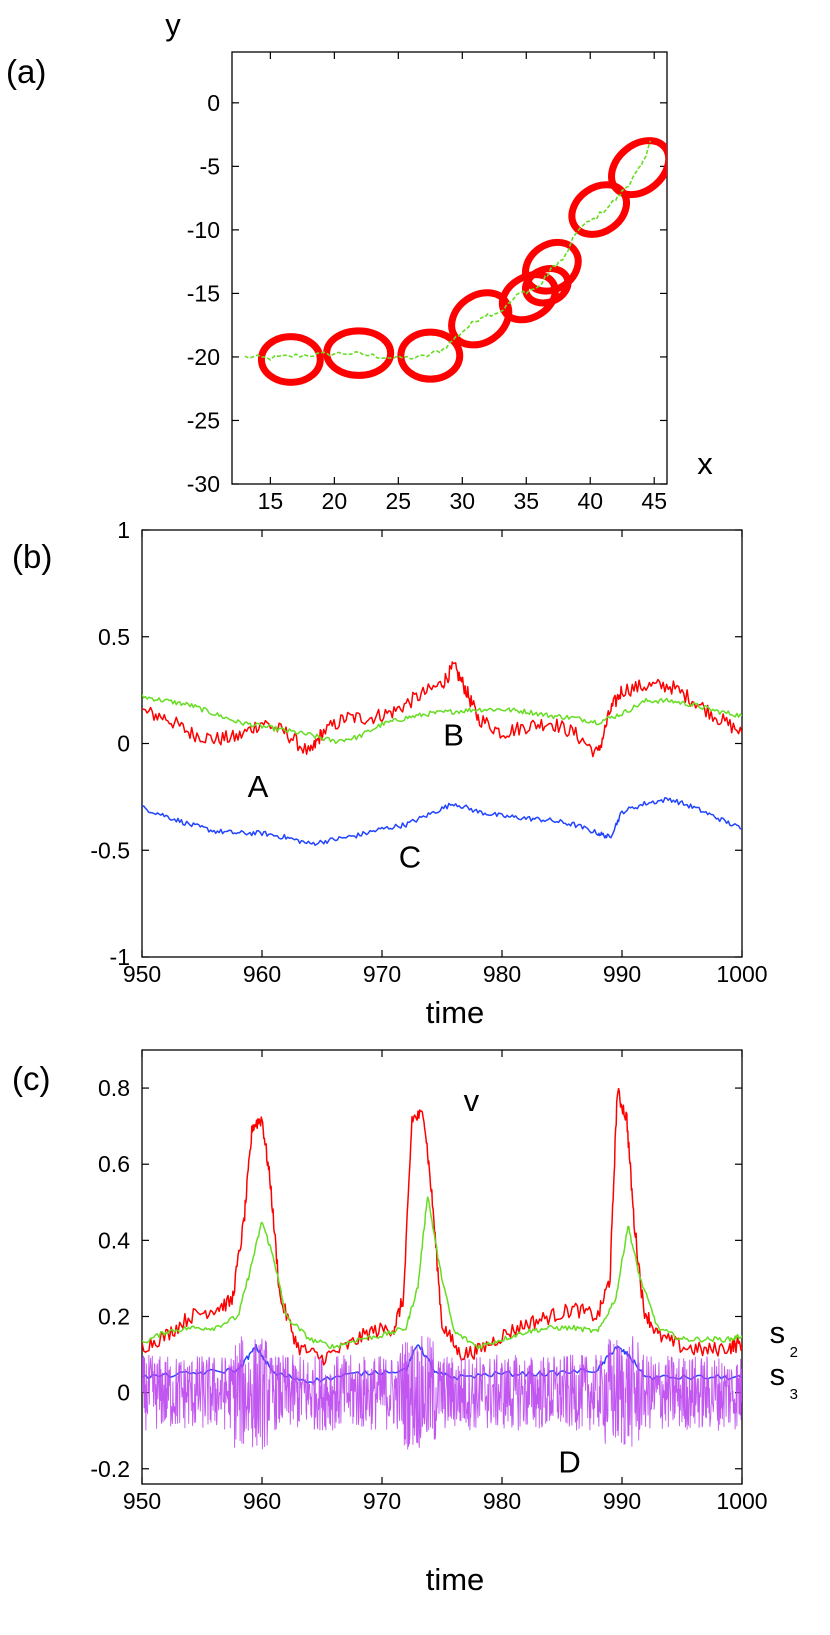  Describe the element at coordinates (173, 24) in the screenshot. I see `y-axis-label: y` at that location.